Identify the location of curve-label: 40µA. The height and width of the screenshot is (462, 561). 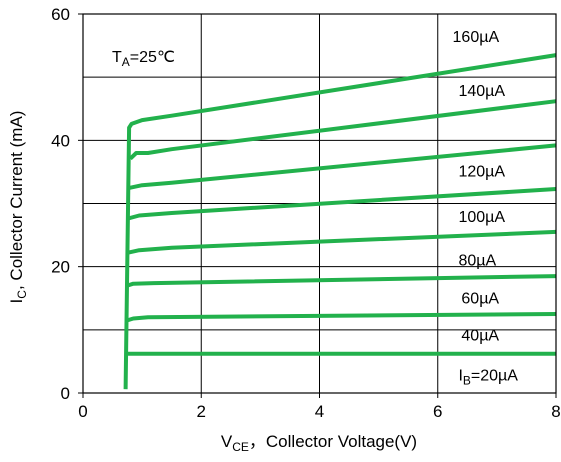
(480, 336).